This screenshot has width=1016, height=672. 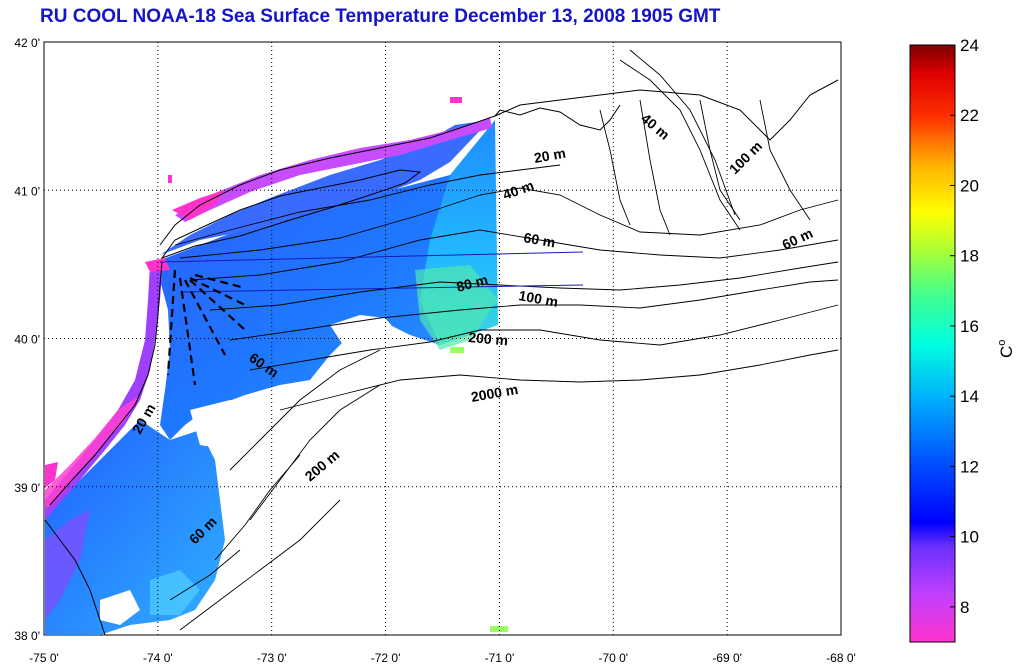 What do you see at coordinates (969, 466) in the screenshot?
I see `colorbar-tick-label: 12` at bounding box center [969, 466].